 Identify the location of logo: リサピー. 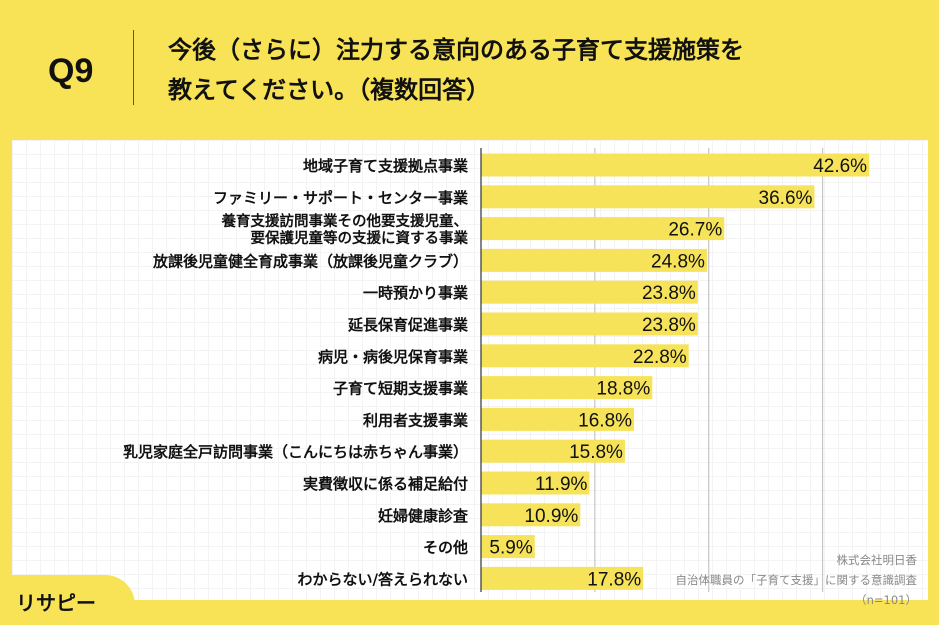
(67, 600).